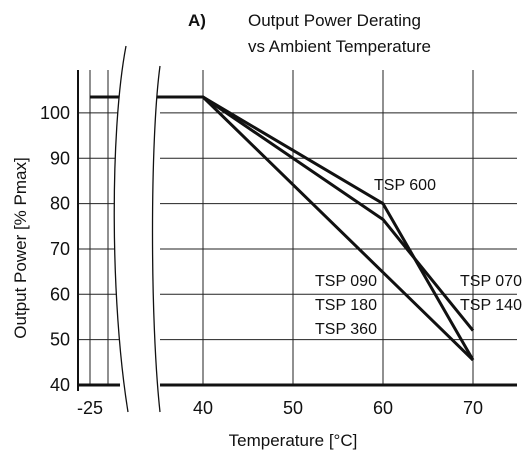 The height and width of the screenshot is (454, 525). I want to click on axis-break-edge-left, so click(121, 229).